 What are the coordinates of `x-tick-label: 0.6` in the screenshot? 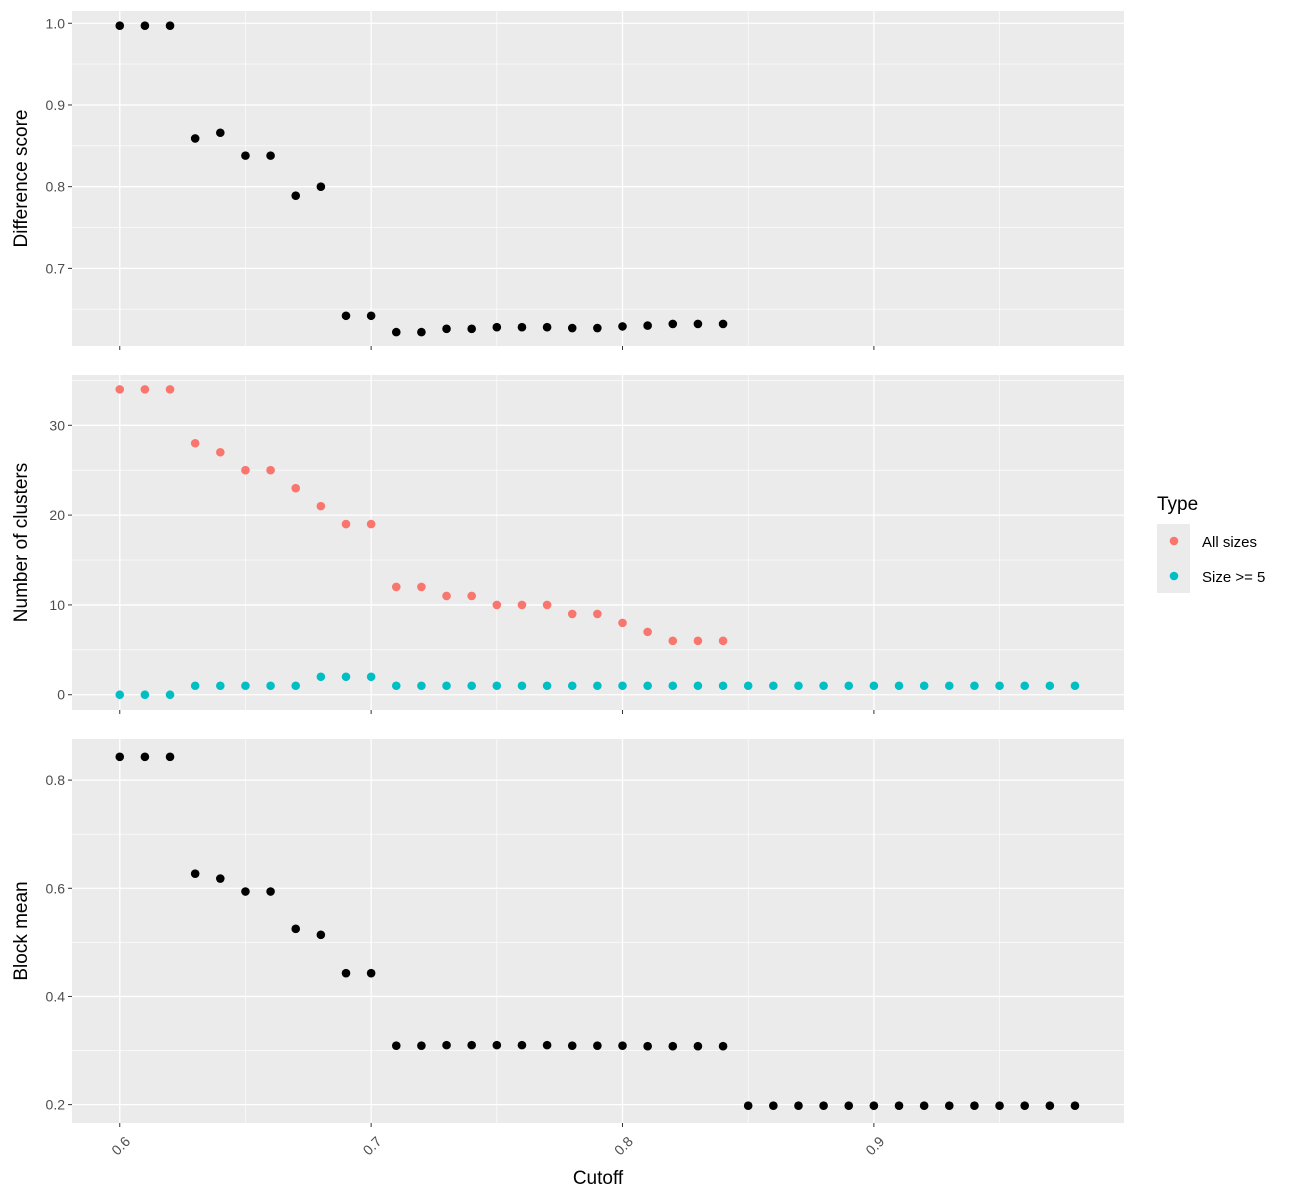 It's located at (120, 1145).